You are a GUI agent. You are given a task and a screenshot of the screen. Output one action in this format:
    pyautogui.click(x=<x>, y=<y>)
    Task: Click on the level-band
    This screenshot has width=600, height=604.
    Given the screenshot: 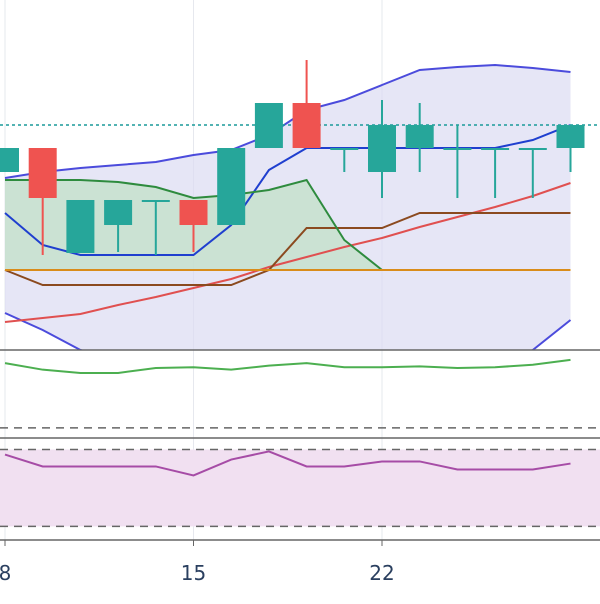 What is the action you would take?
    pyautogui.click(x=300, y=488)
    